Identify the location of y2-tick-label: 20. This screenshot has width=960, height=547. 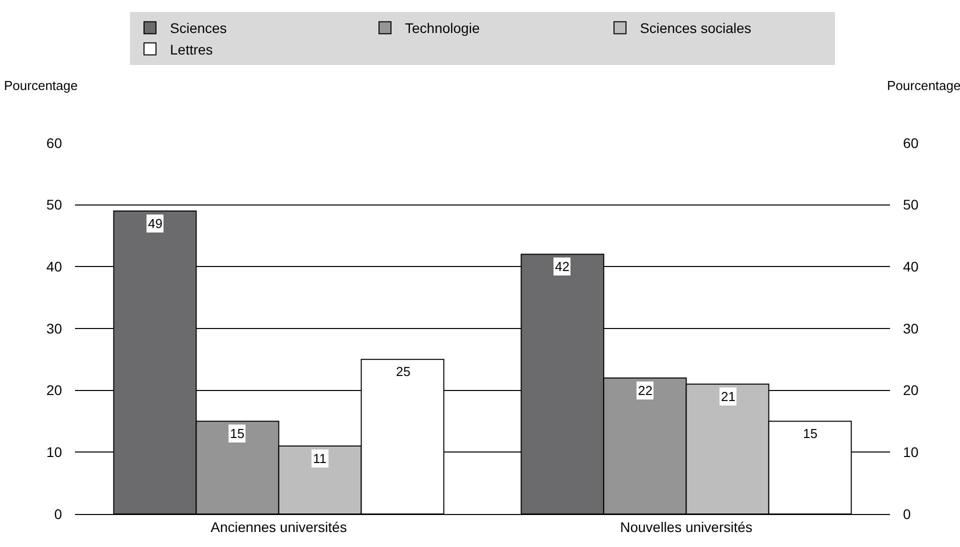
(911, 390).